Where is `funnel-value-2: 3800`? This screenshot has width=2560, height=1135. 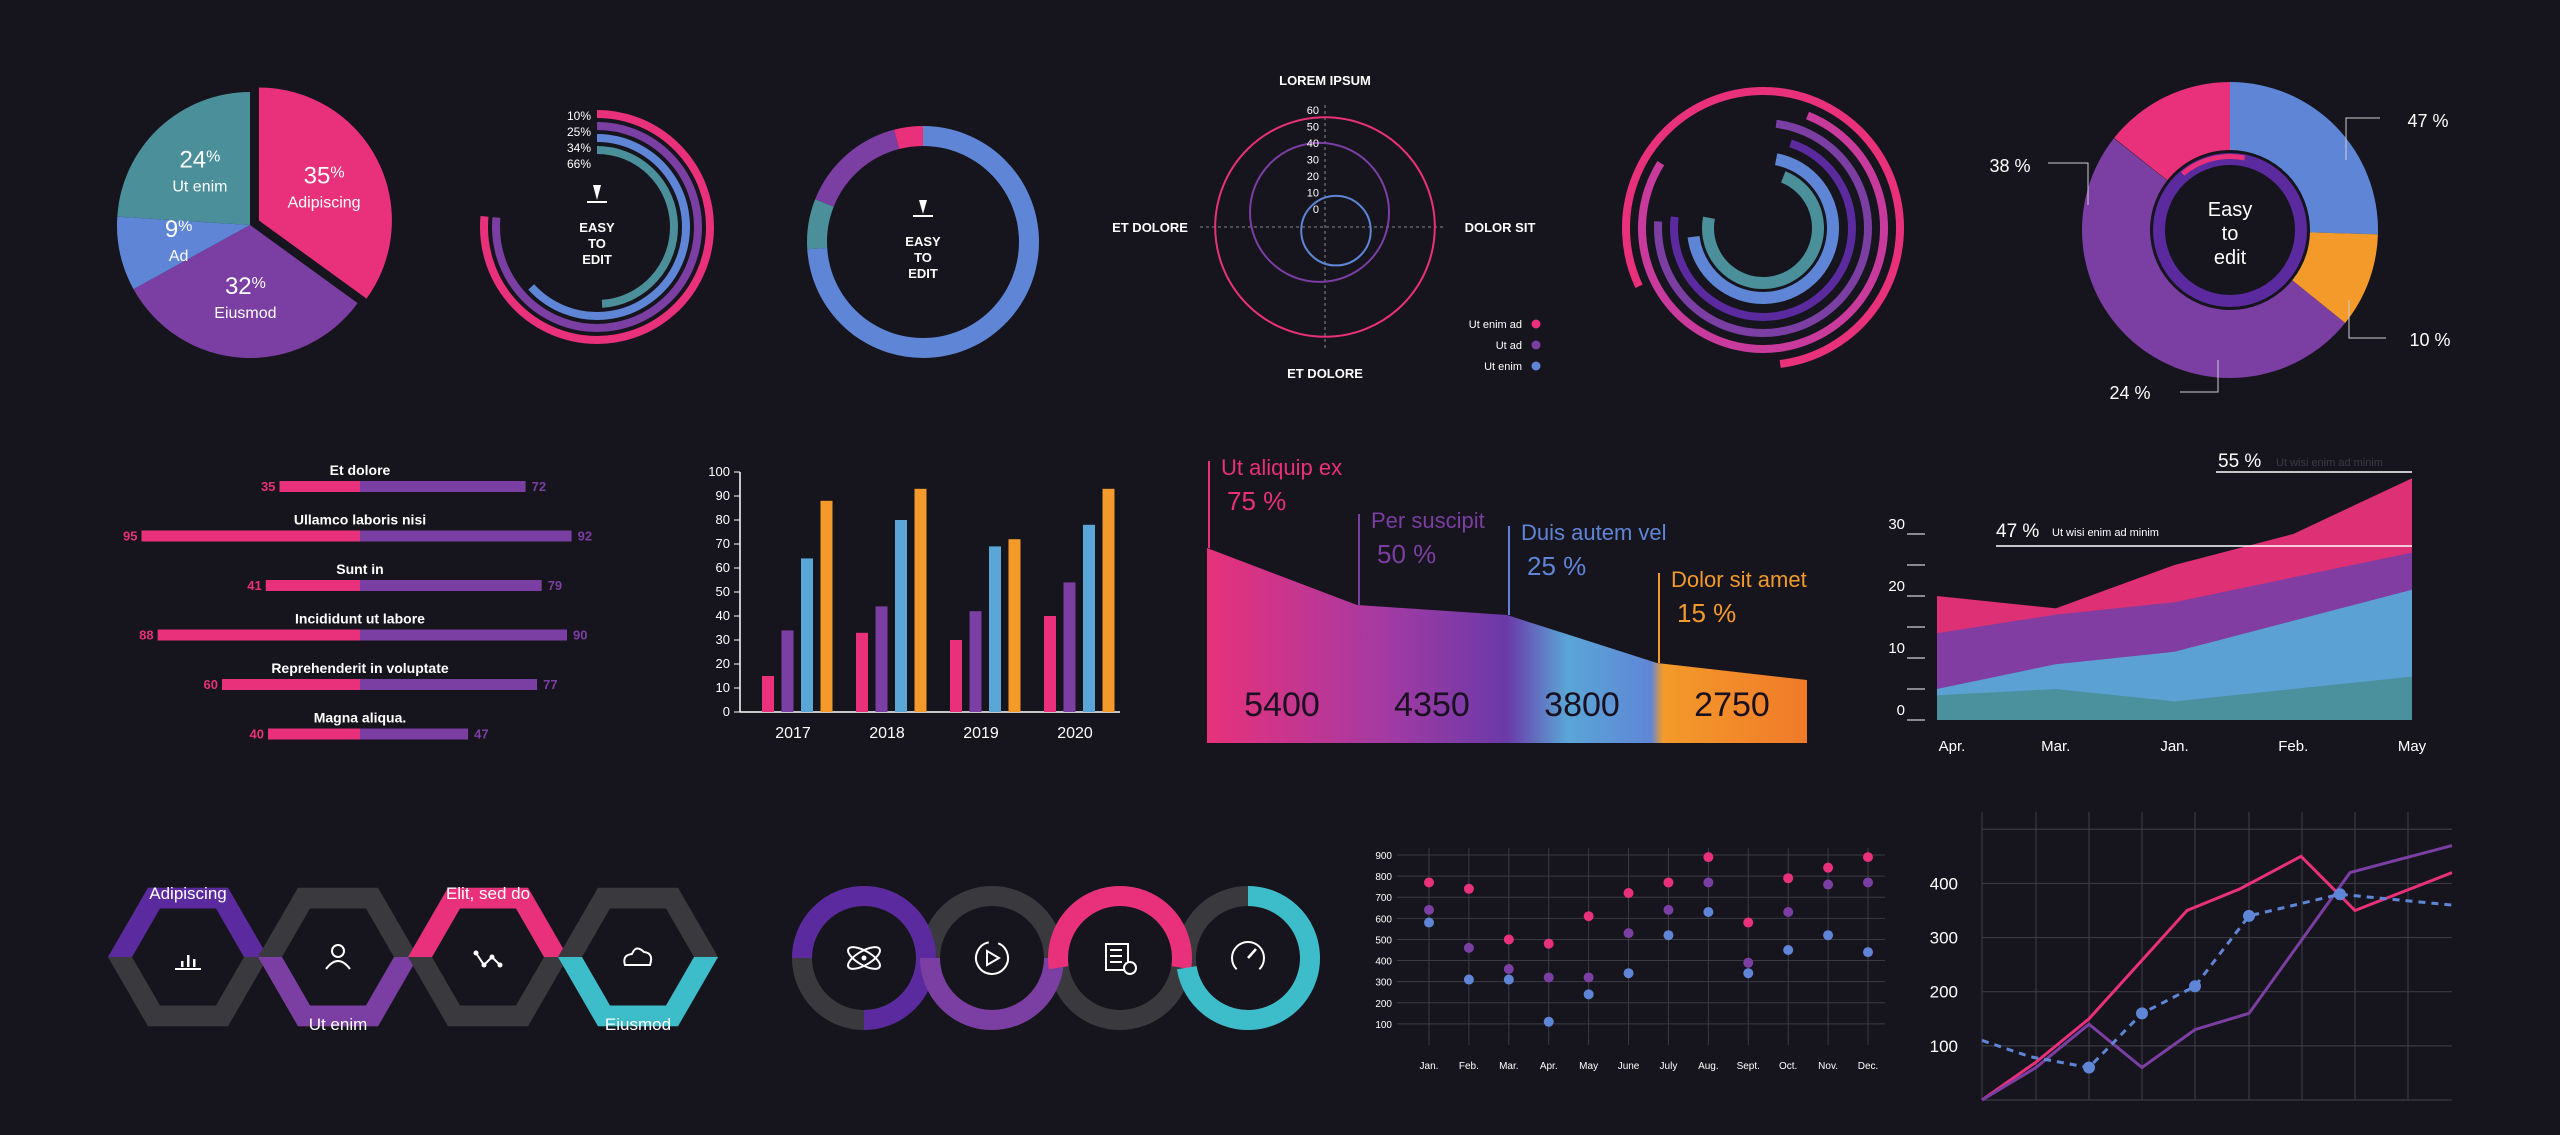
funnel-value-2: 3800 is located at coordinates (1582, 705).